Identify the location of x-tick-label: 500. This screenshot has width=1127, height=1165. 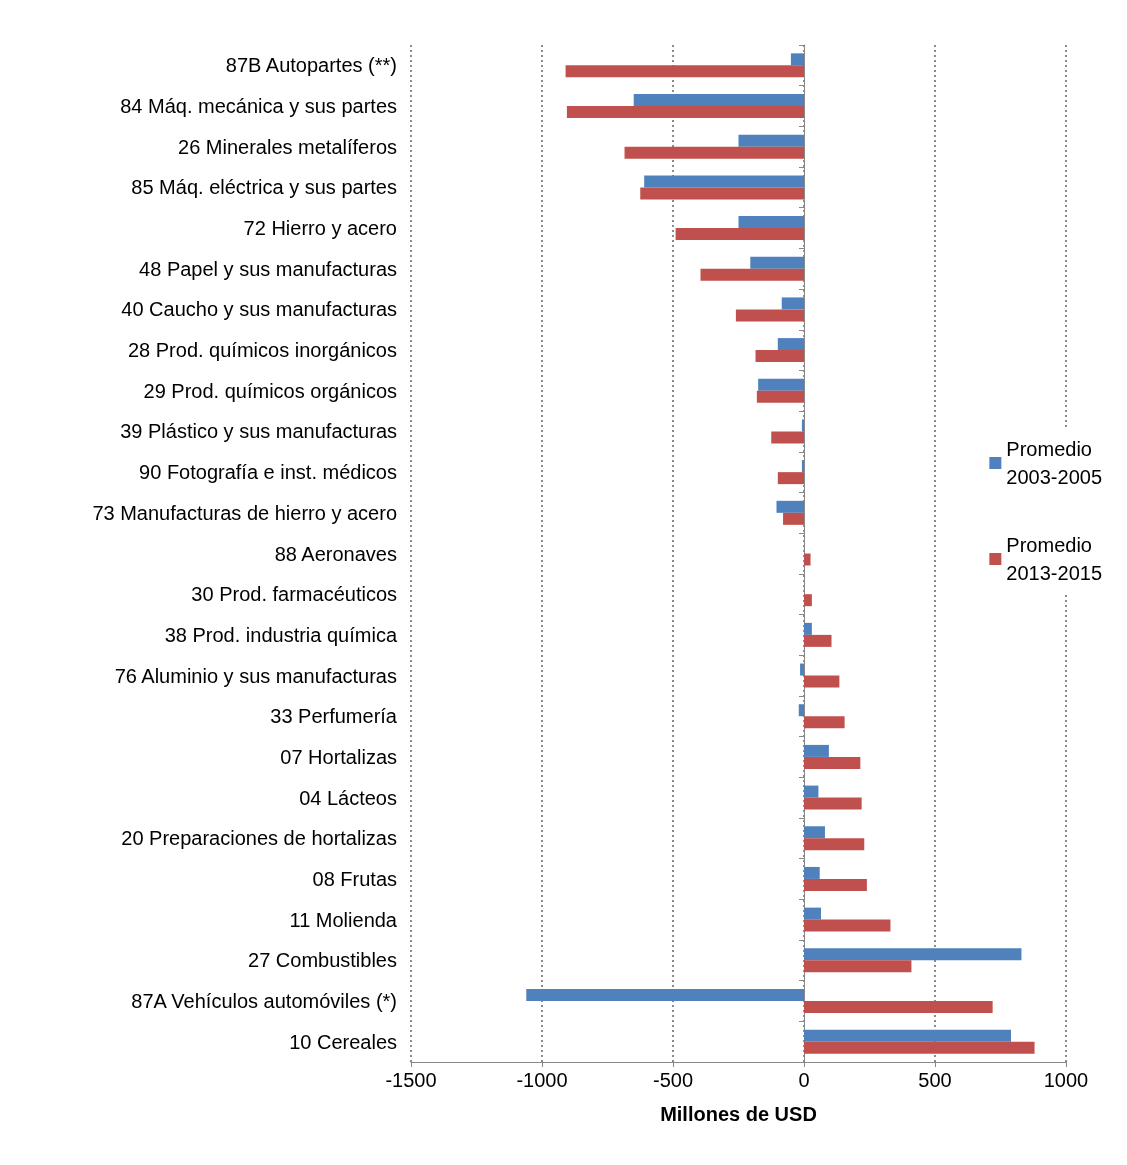
(935, 1080).